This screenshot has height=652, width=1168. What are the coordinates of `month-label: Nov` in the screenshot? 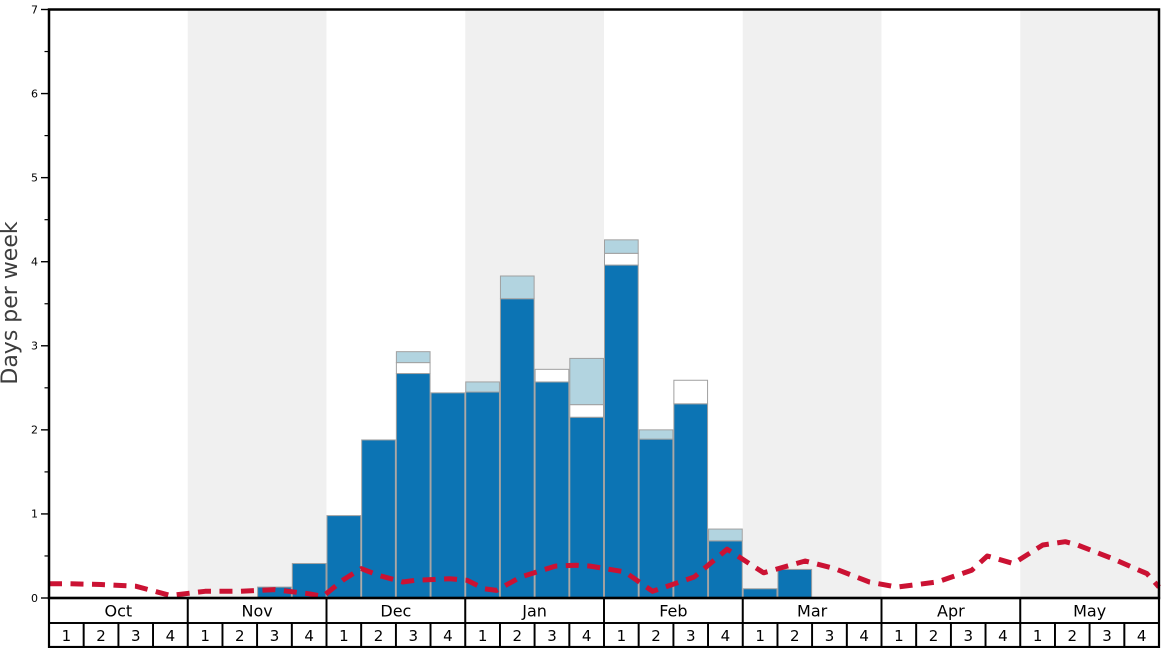 It's located at (257, 611).